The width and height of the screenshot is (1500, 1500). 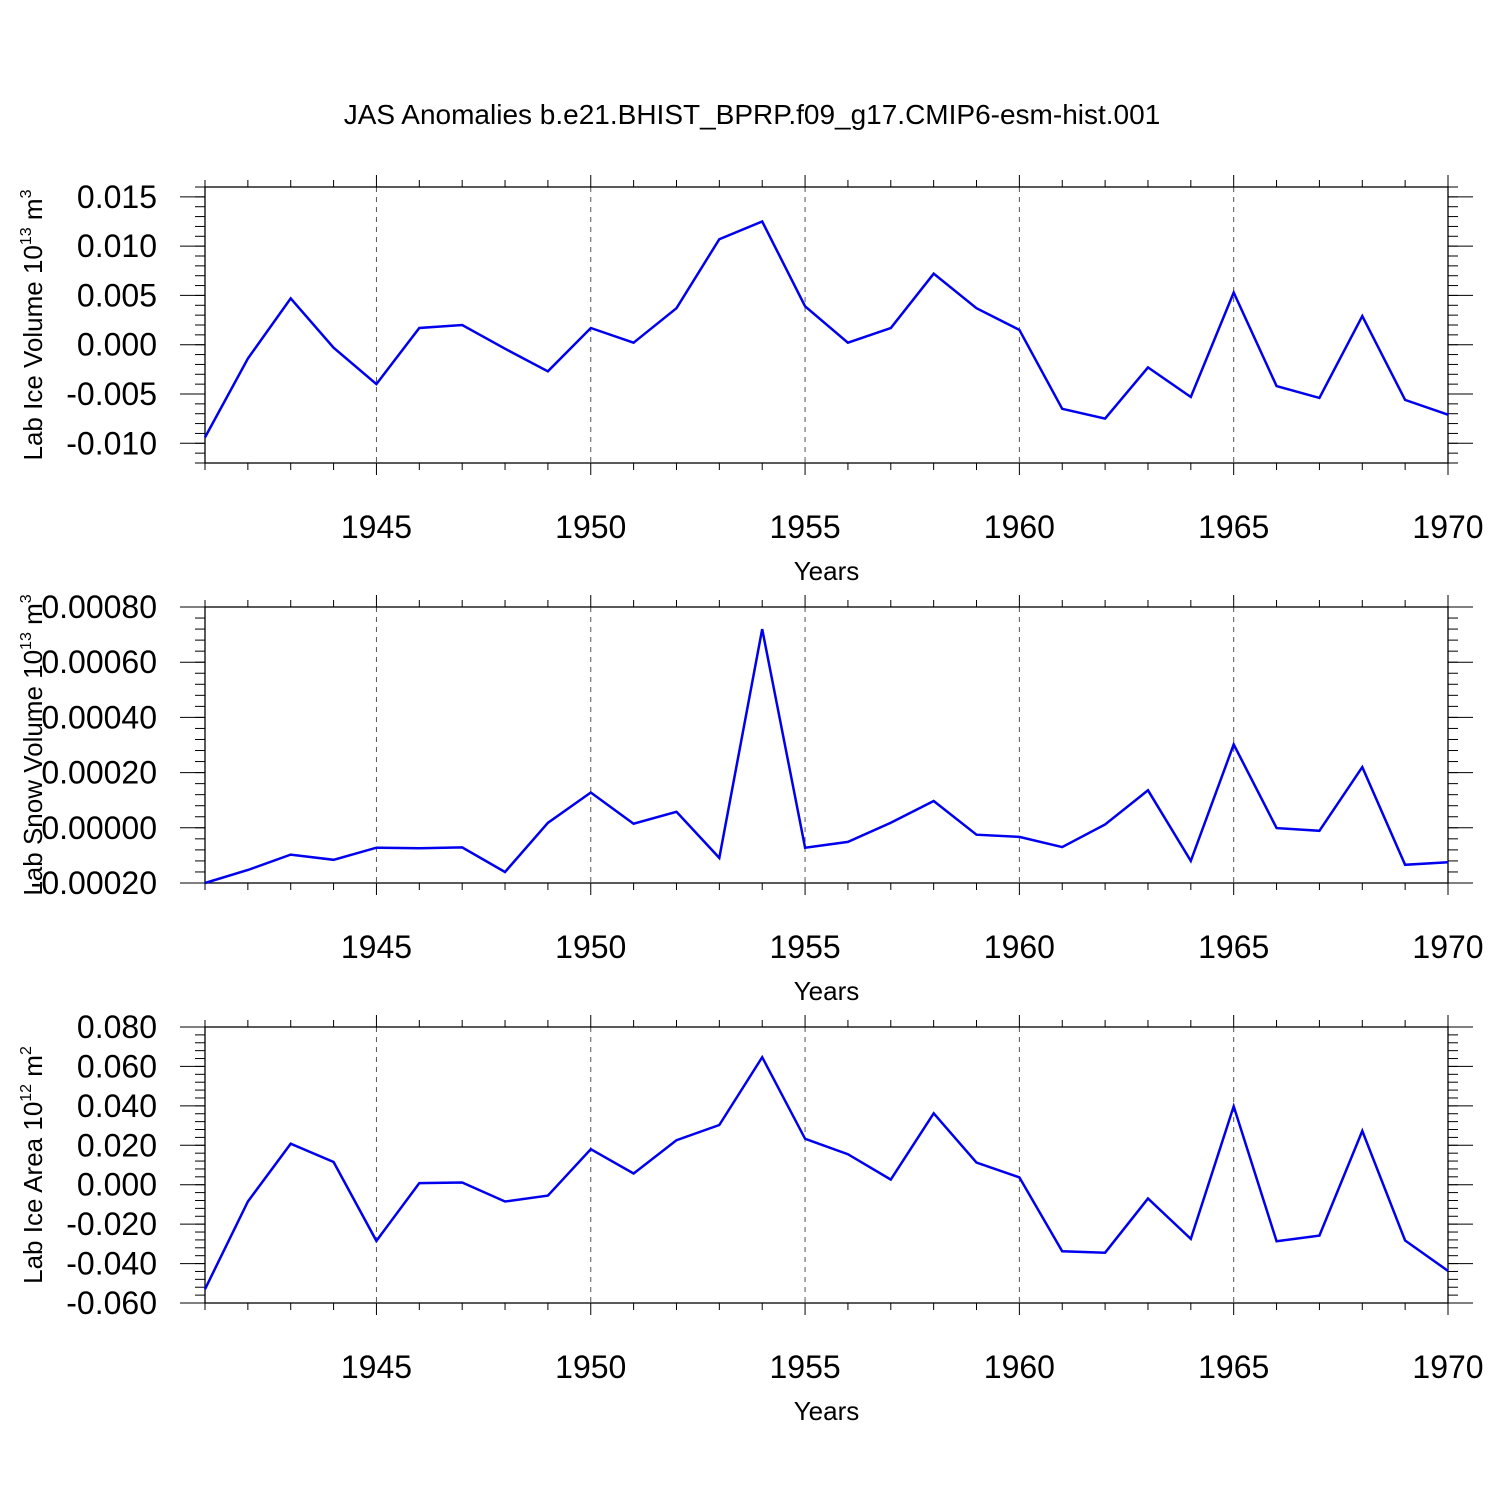 What do you see at coordinates (826, 756) in the screenshot?
I see `panel-2-series-line` at bounding box center [826, 756].